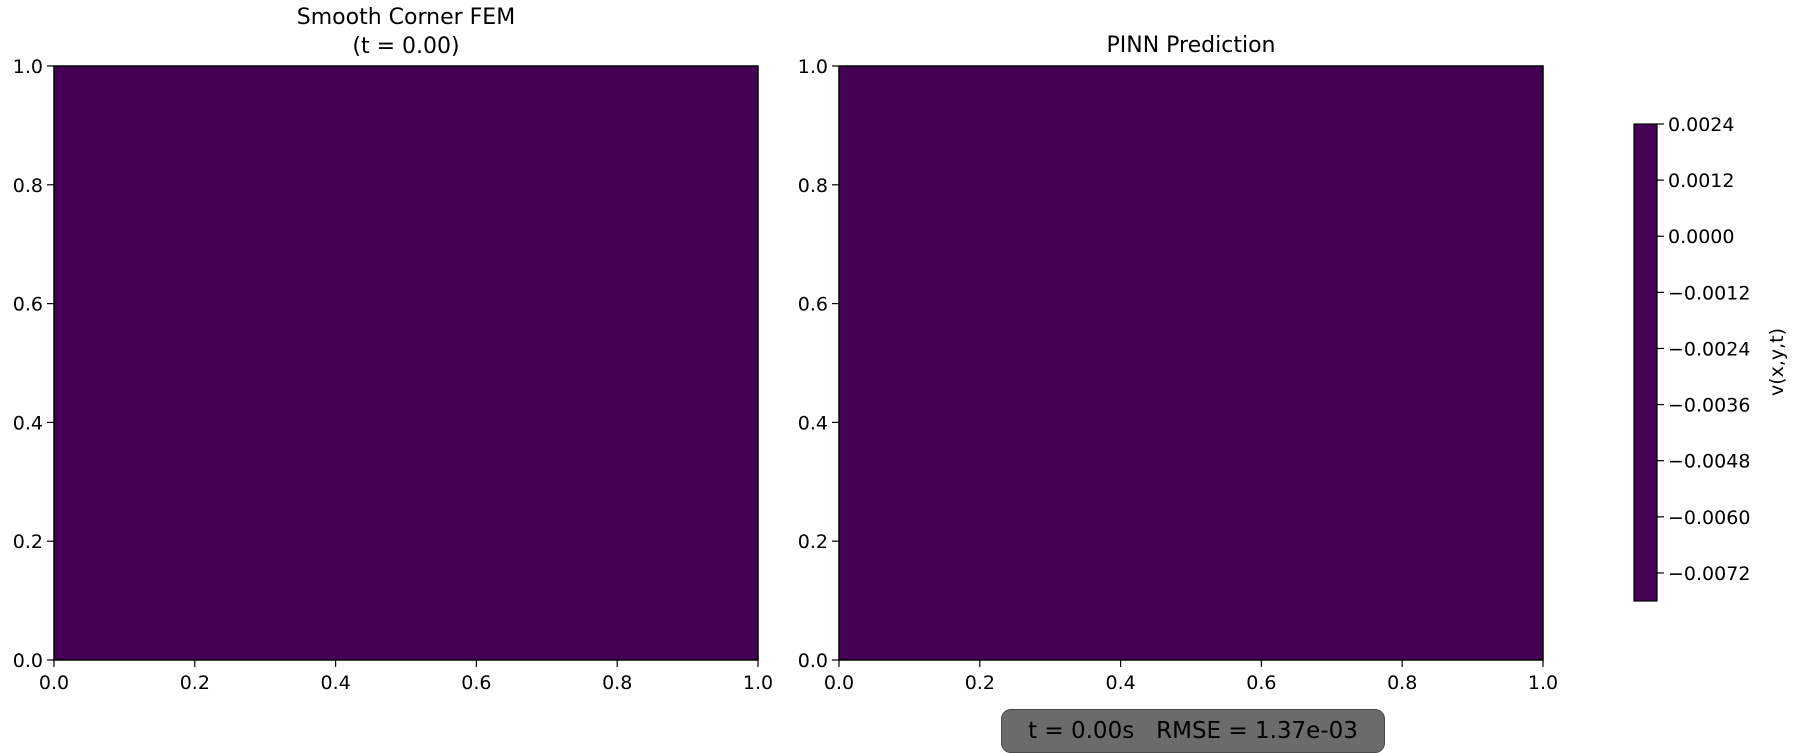  Describe the element at coordinates (1261, 683) in the screenshot. I see `right-x-tick-label: 0.6` at that location.